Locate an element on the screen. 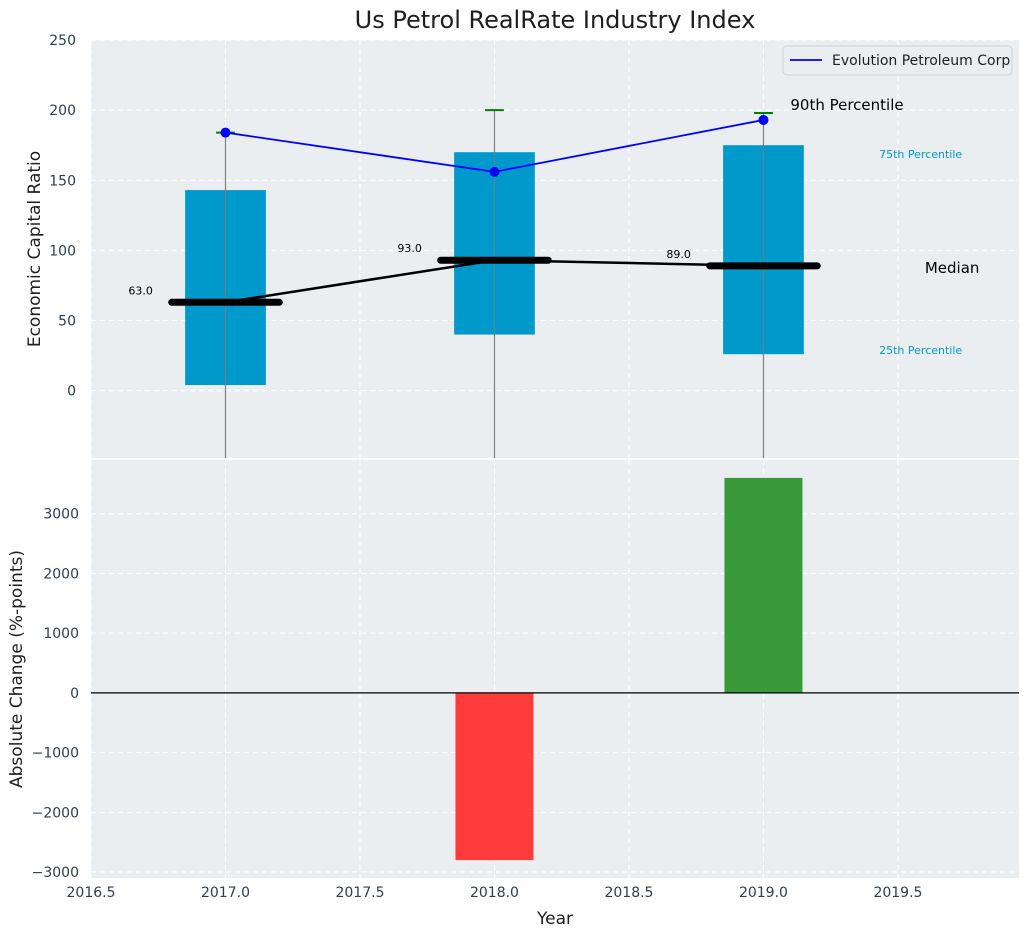  top-ylabel: Economic Capital Ratio is located at coordinates (35, 249).